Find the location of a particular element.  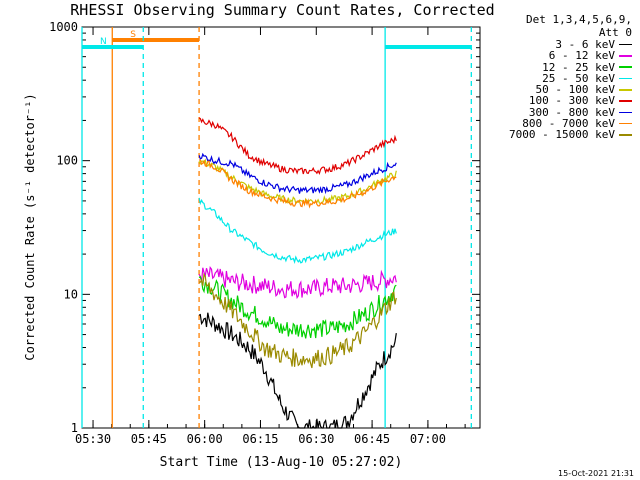

legend-label: 3 - 6 keV is located at coordinates (585, 44).